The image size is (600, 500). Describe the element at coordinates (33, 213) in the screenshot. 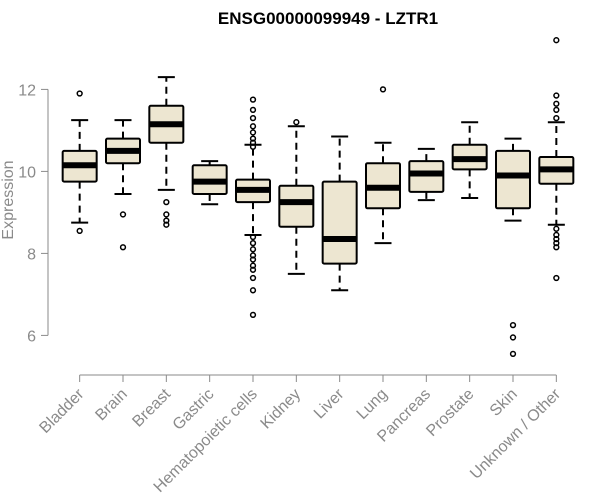

I see `y-axis: 6 8 10 12` at that location.